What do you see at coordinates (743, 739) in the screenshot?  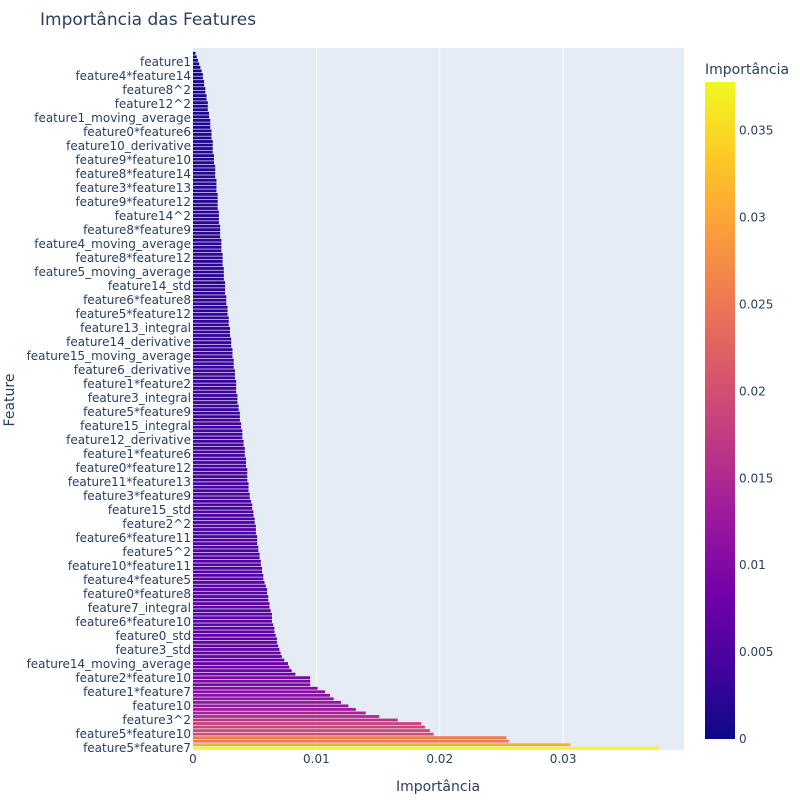 I see `colorbar-tick-label: 0` at bounding box center [743, 739].